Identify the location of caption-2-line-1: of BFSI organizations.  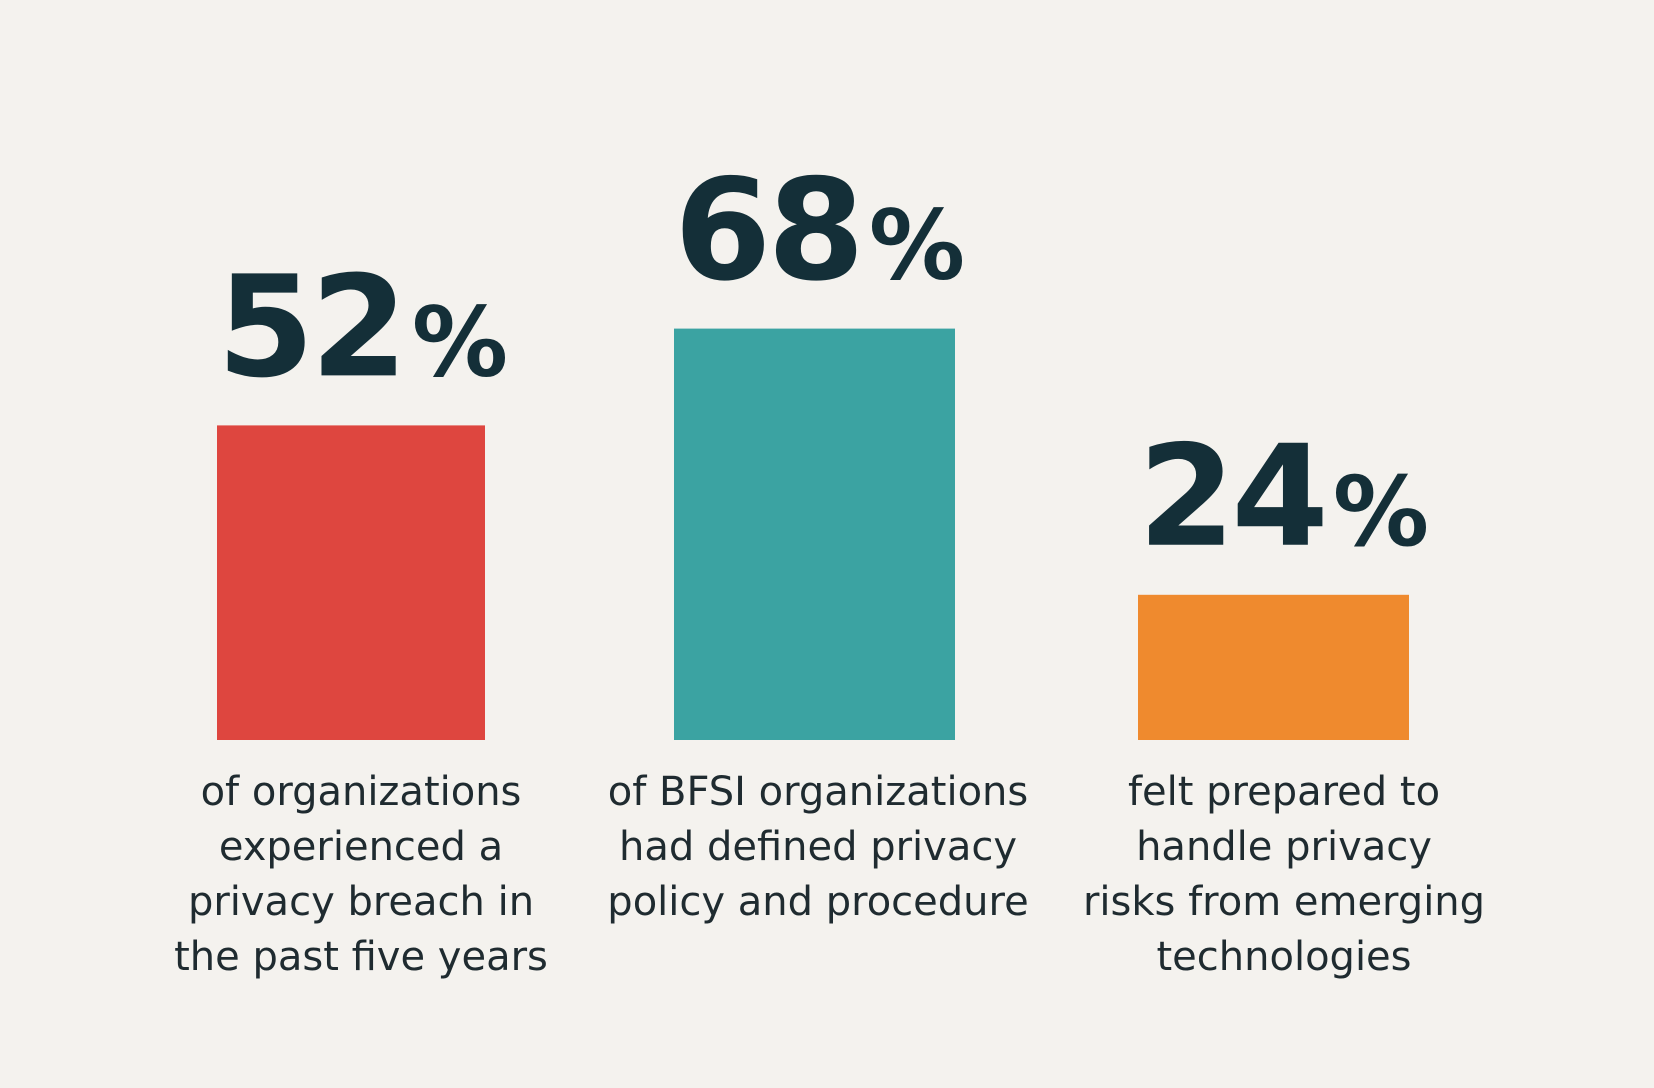
(818, 792).